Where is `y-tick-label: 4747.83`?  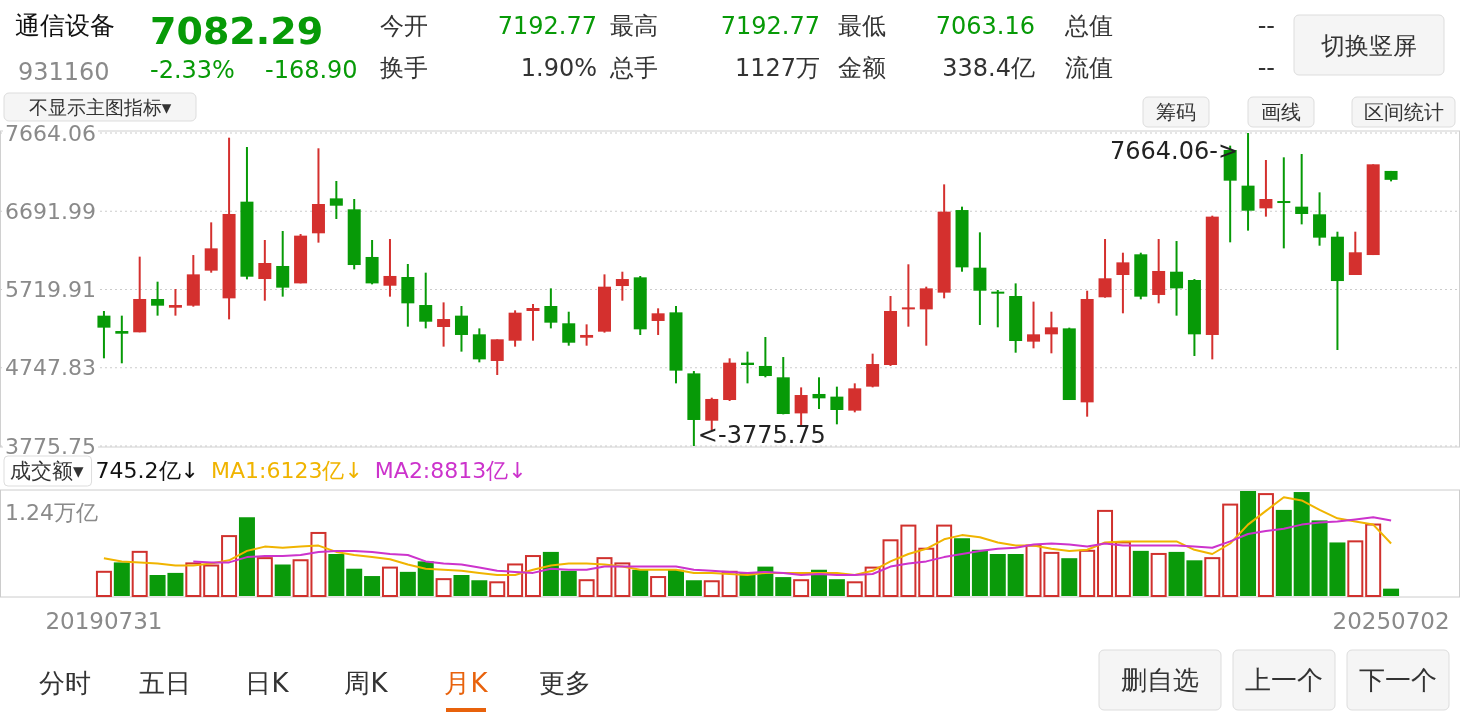
y-tick-label: 4747.83 is located at coordinates (50, 368).